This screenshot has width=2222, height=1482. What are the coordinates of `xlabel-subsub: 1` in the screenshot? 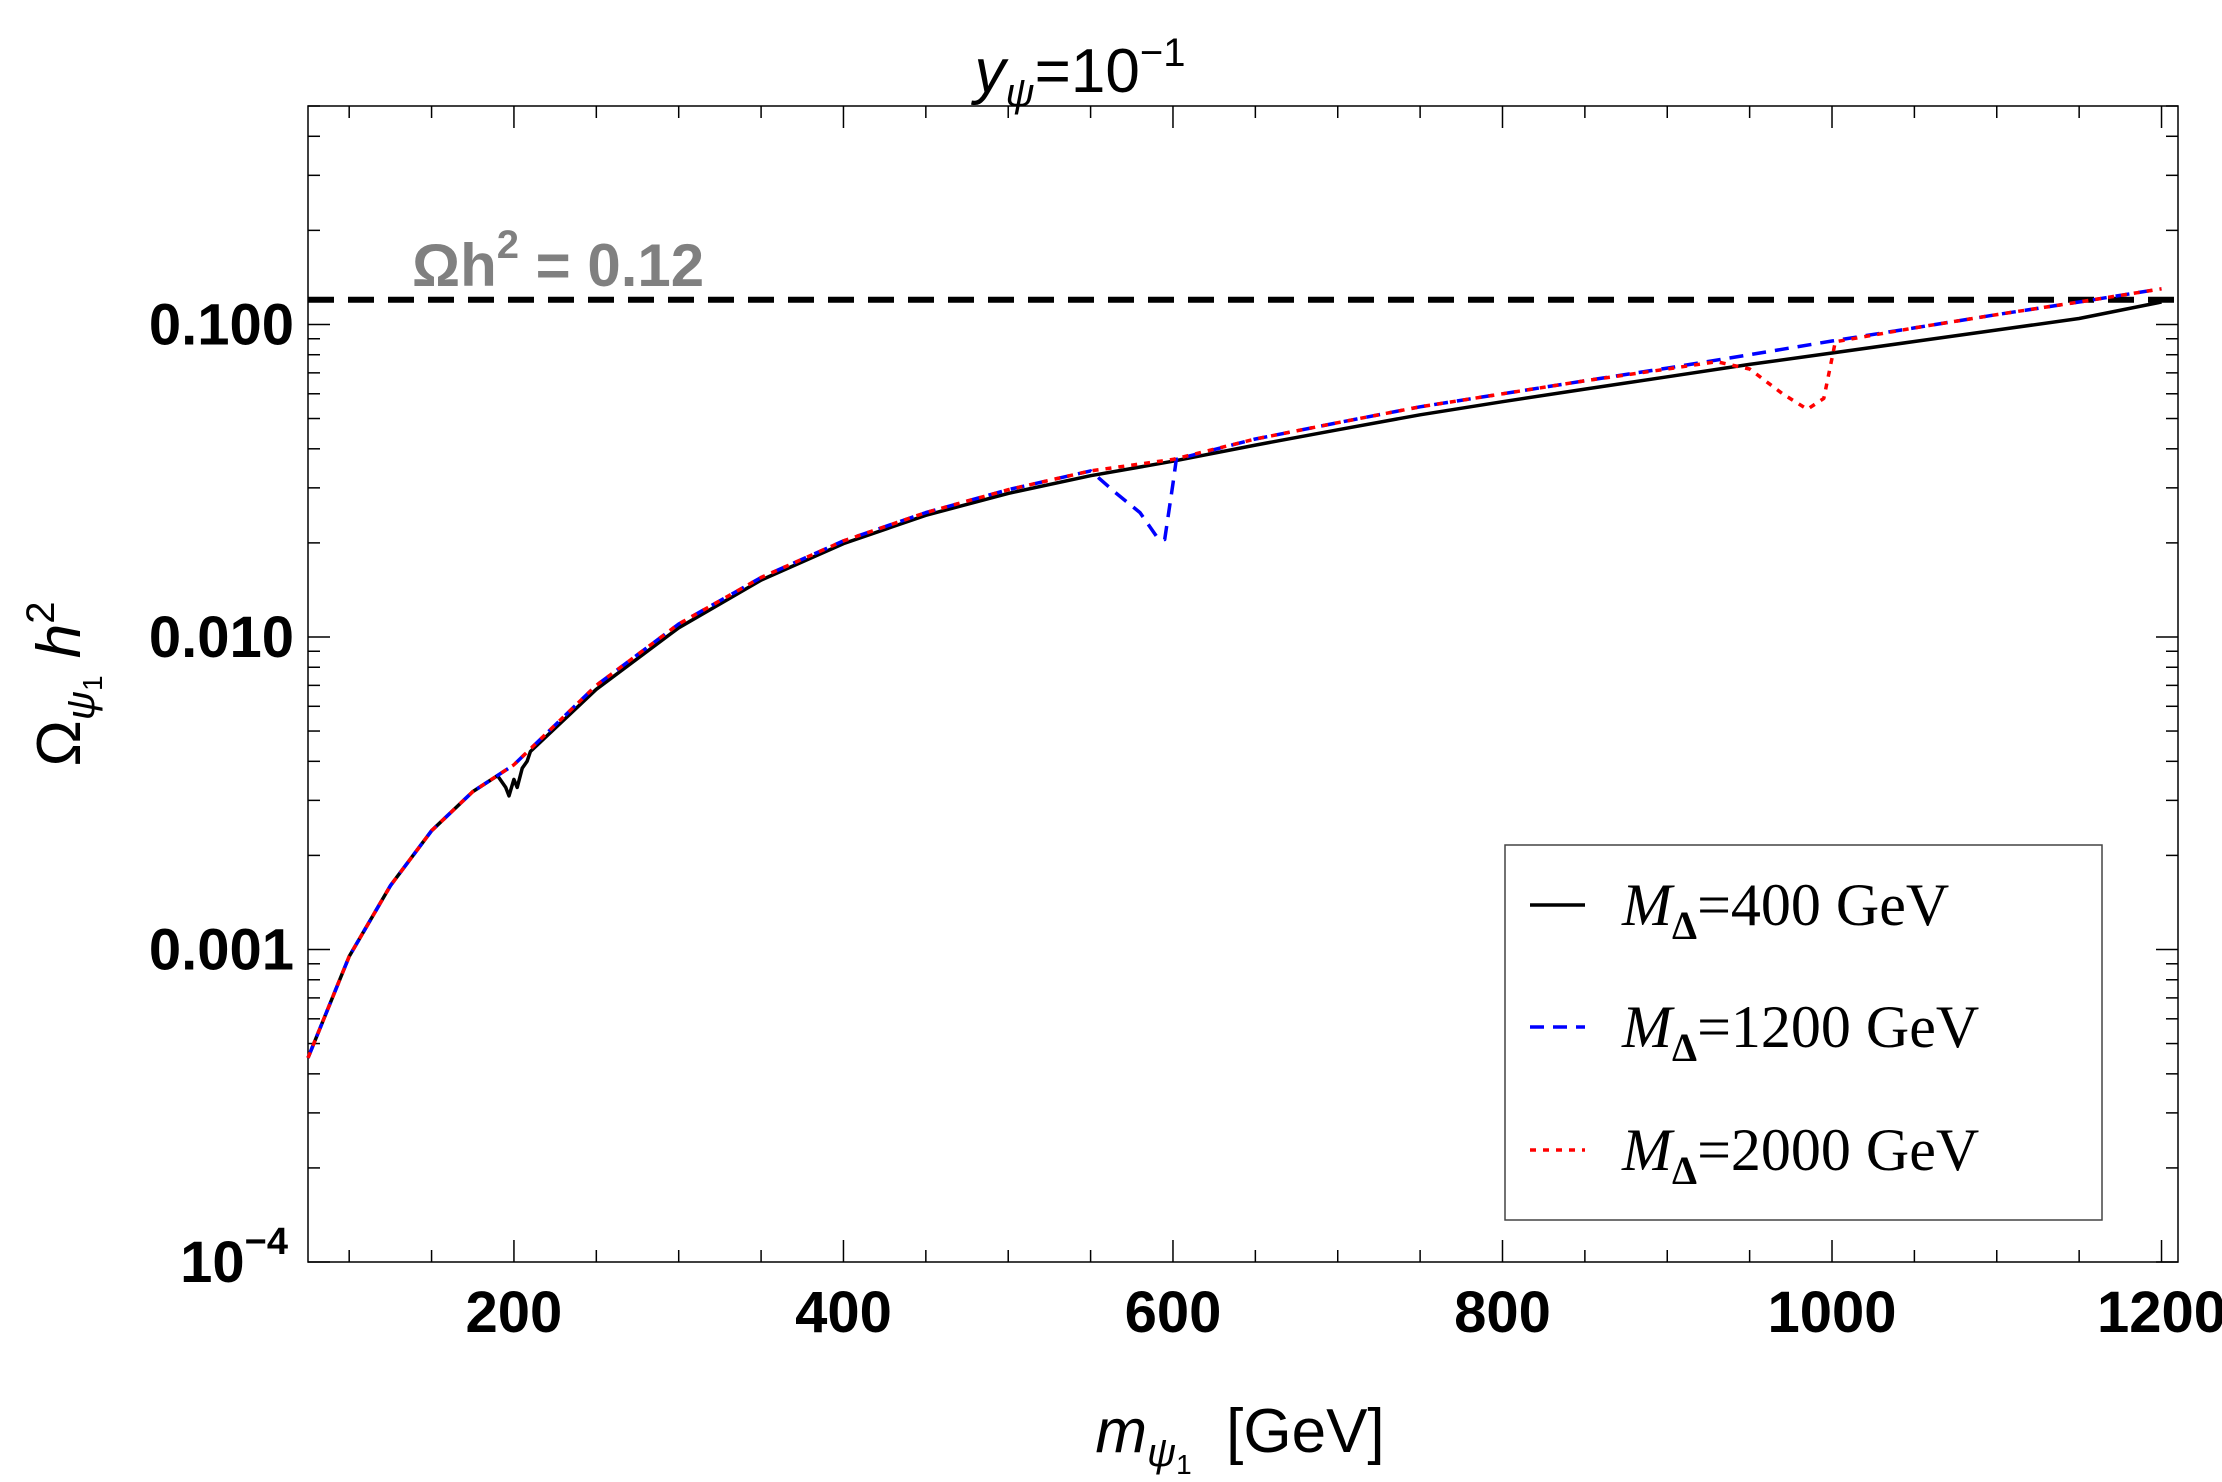 It's located at (1184, 1464).